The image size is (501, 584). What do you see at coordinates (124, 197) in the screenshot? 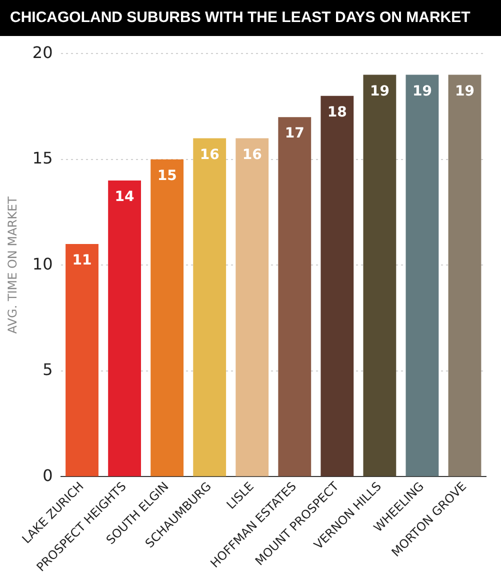
I see `data-label: 14` at bounding box center [124, 197].